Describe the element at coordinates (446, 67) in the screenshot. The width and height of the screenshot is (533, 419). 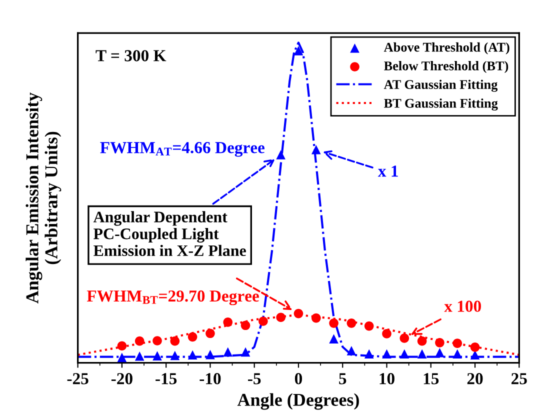
I see `legend-label: Below Threshold (BT)` at that location.